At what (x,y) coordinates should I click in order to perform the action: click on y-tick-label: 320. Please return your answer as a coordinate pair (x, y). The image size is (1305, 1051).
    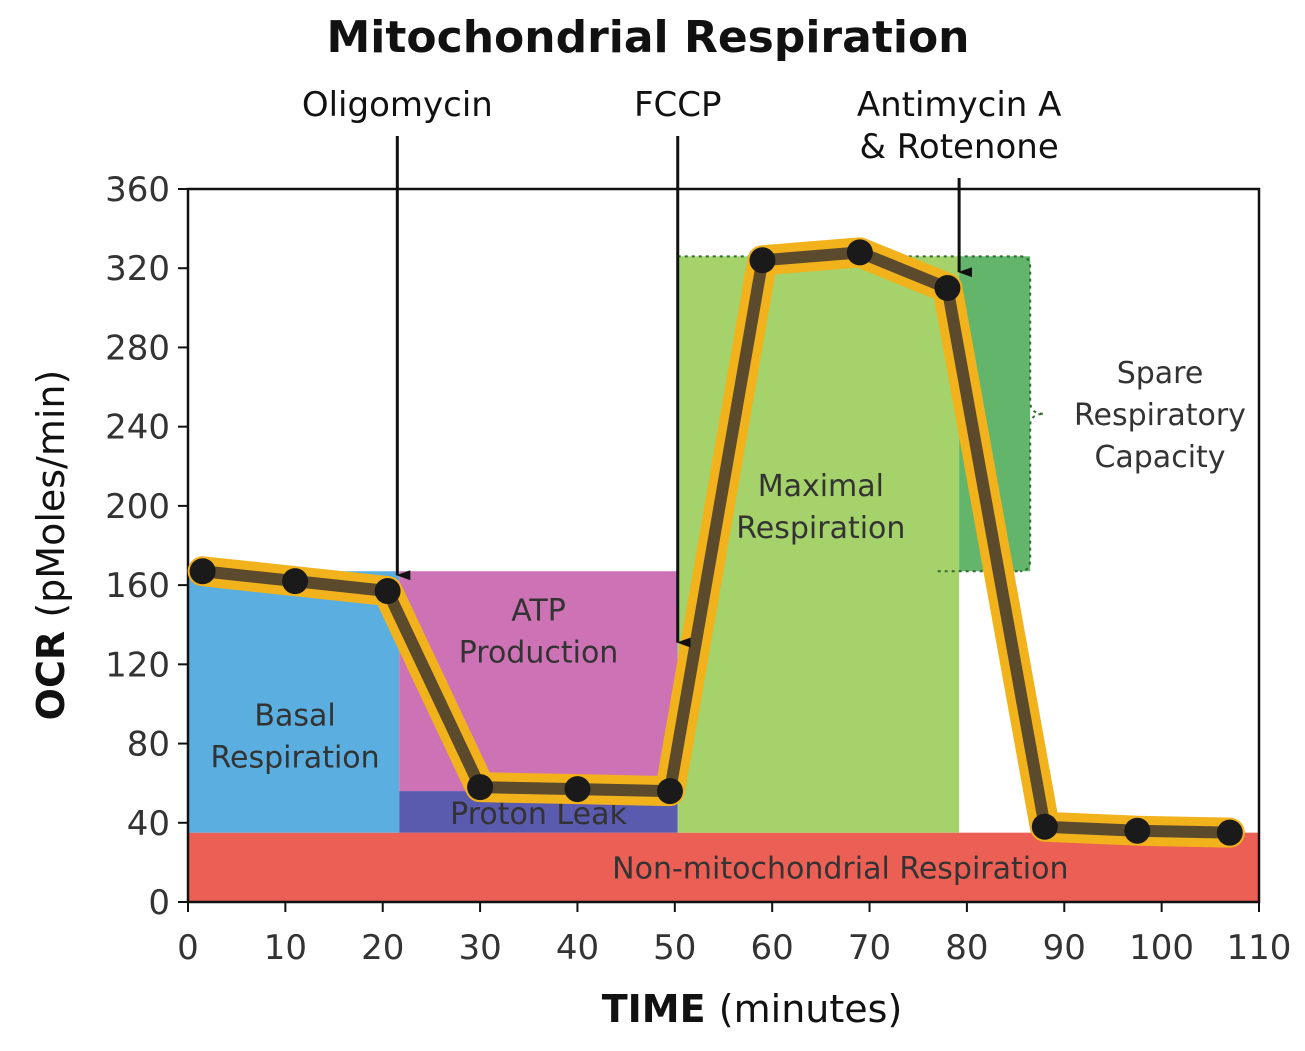
    Looking at the image, I should click on (137, 269).